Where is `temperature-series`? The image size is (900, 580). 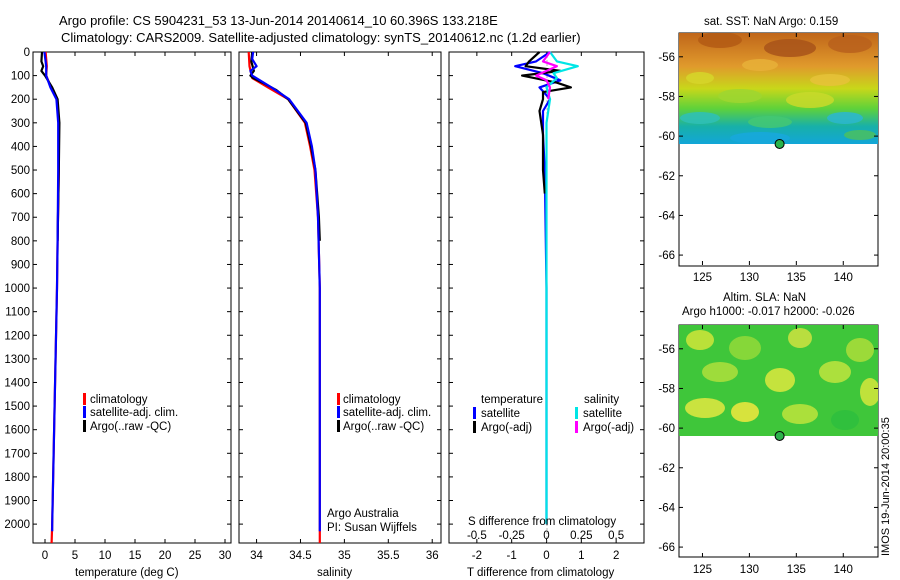
temperature-series is located at coordinates (50, 297).